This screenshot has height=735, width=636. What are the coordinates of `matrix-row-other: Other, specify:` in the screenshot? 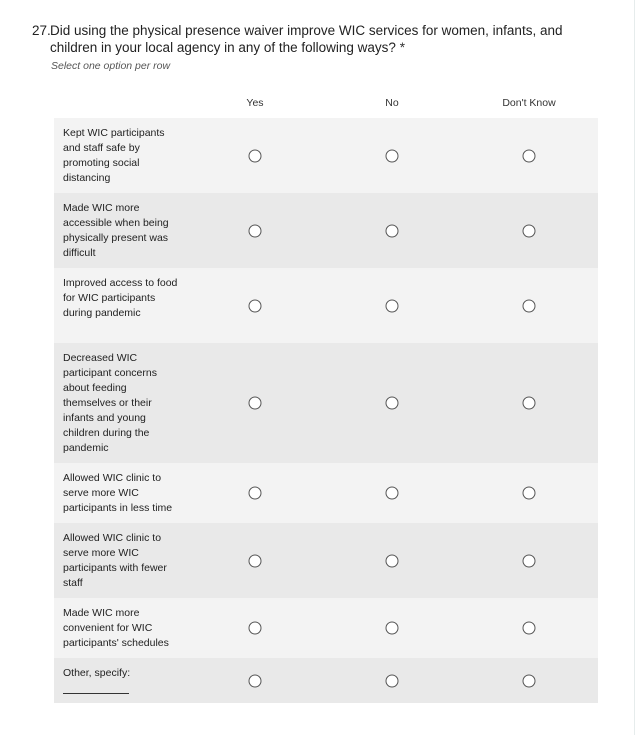 It's located at (326, 680).